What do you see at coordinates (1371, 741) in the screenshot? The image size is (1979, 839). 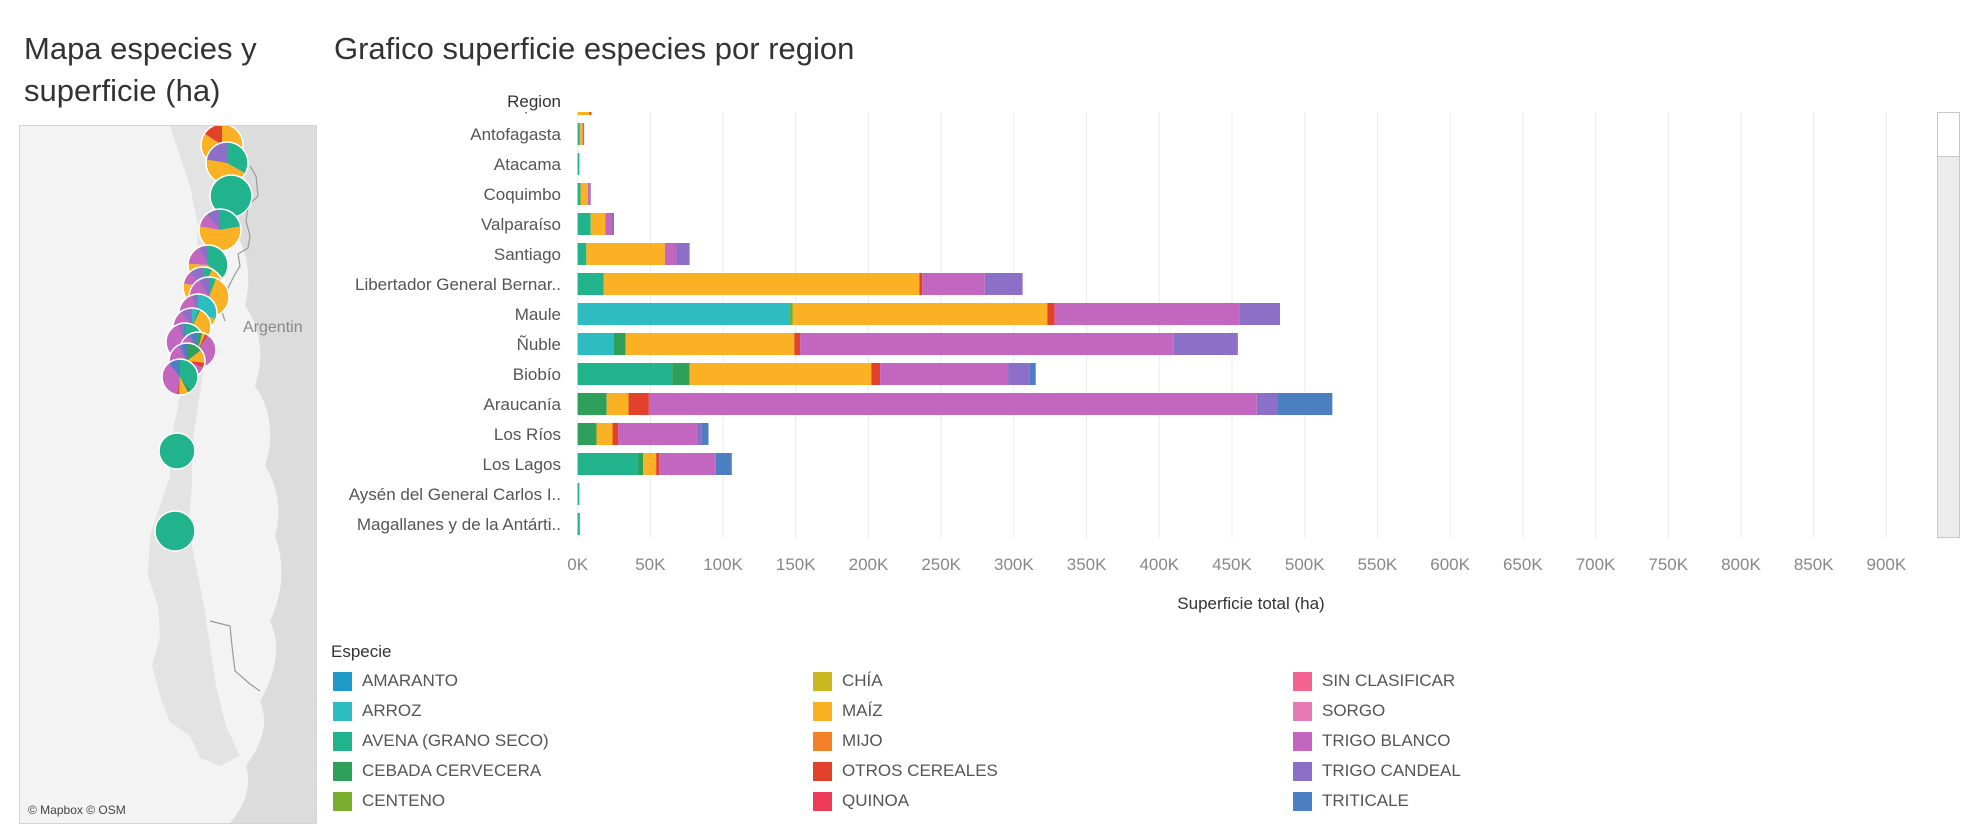 I see `legend-item: TRIGO BLANCO` at bounding box center [1371, 741].